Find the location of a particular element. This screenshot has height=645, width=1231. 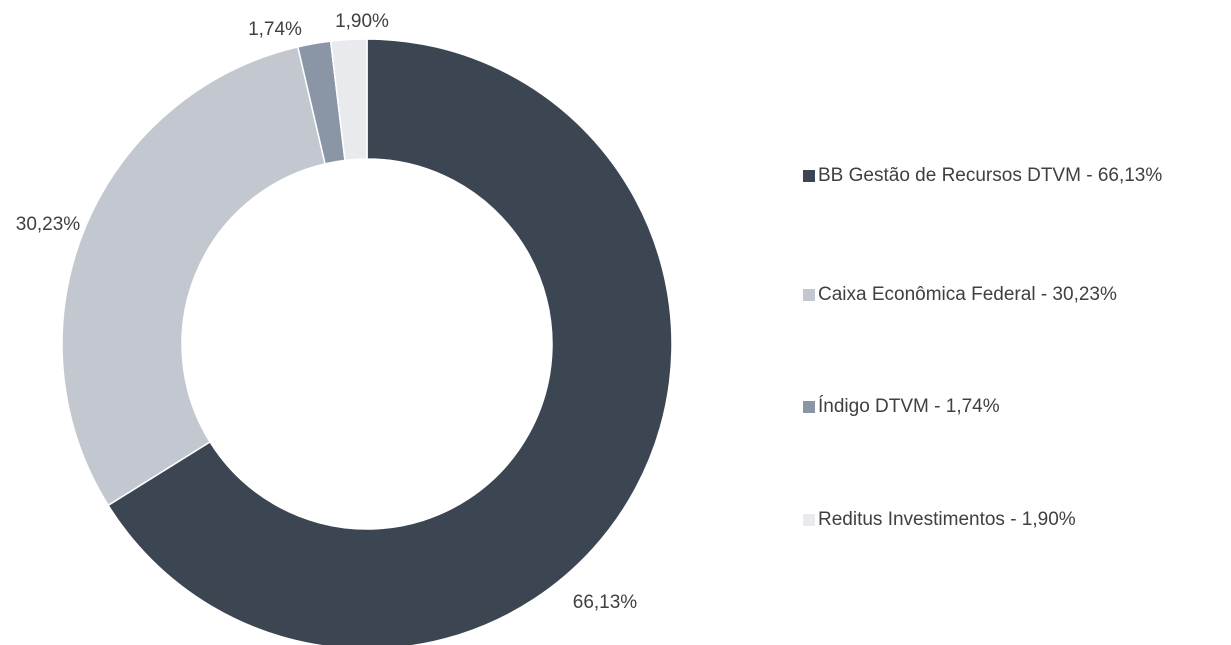

data-label: 1,74% is located at coordinates (275, 29).